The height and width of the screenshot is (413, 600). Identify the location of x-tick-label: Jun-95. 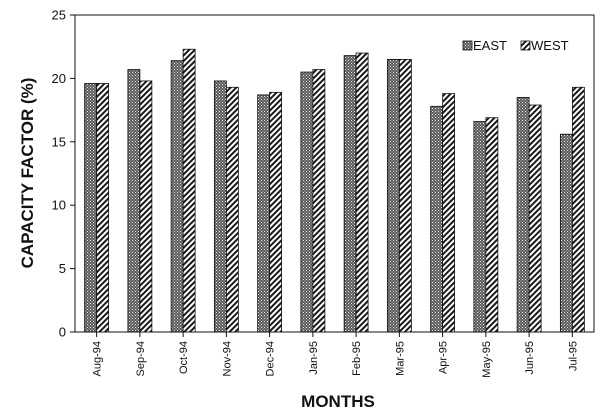
(530, 358).